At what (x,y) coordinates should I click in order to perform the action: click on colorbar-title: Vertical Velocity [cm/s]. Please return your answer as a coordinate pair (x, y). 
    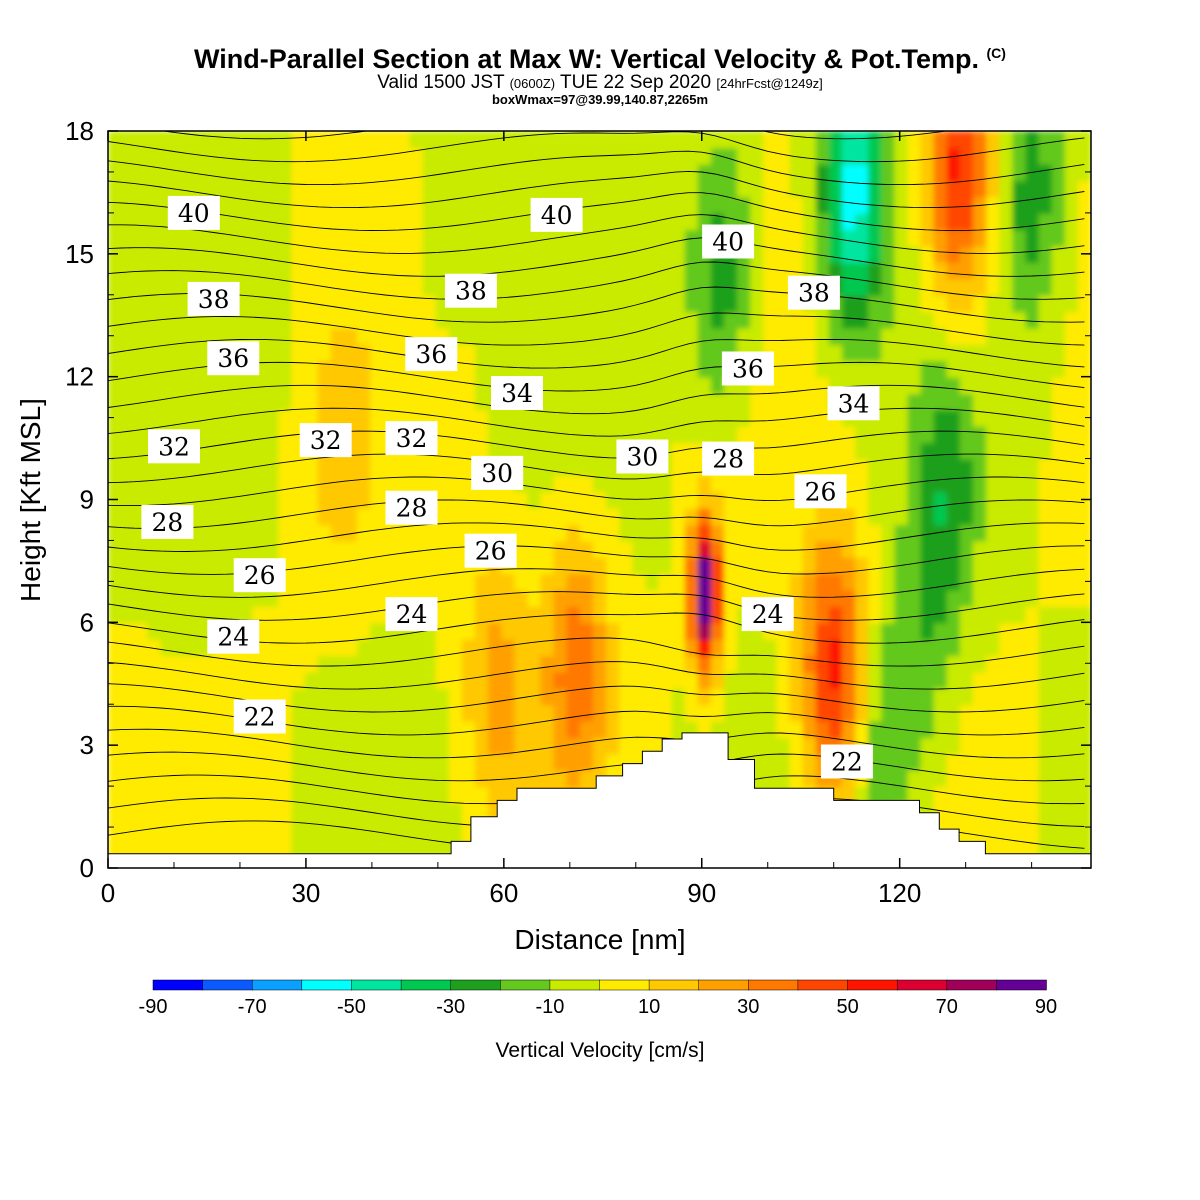
    Looking at the image, I should click on (600, 1050).